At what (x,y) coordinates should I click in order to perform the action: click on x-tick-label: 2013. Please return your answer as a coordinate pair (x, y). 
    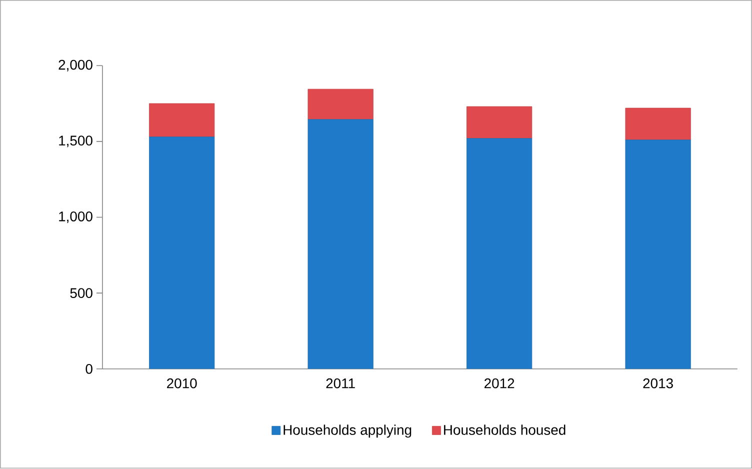
    Looking at the image, I should click on (658, 383).